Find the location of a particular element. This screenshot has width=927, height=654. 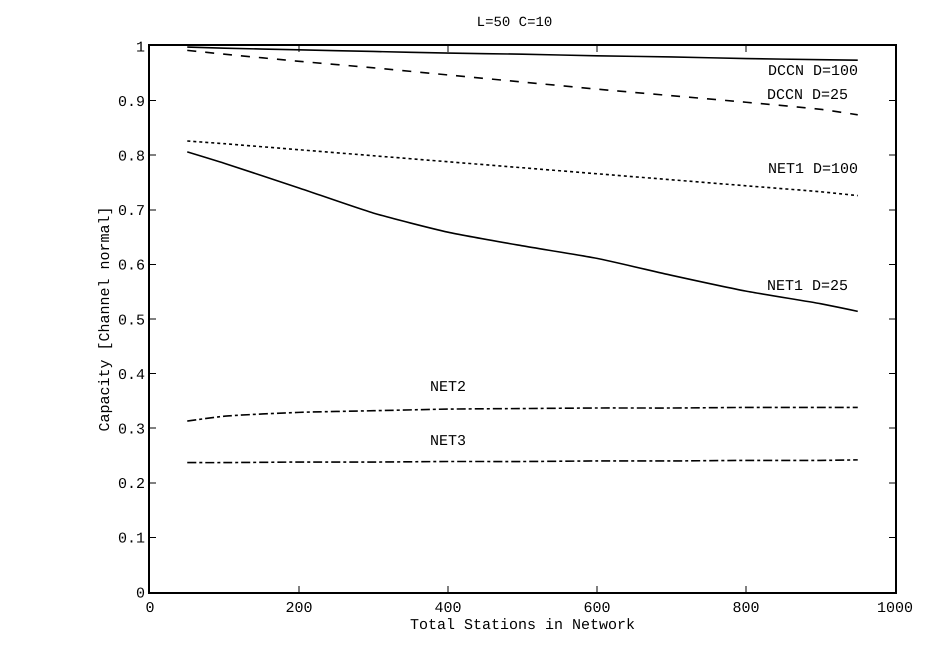

y-tick-label: 0.9 is located at coordinates (131, 102).